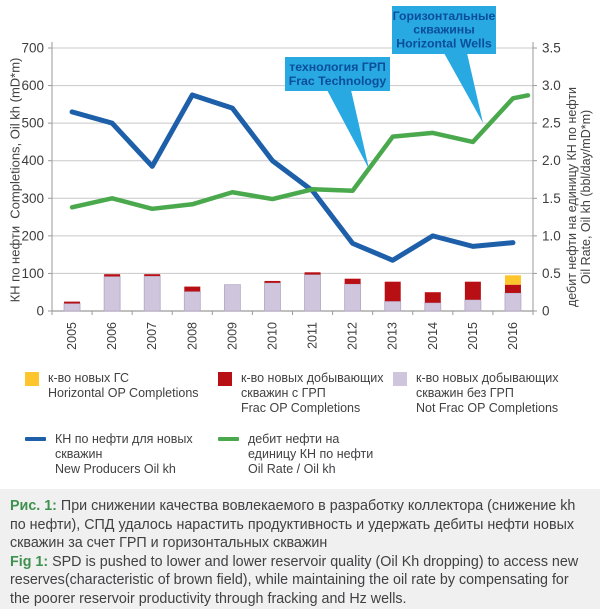 The width and height of the screenshot is (600, 613). I want to click on bar-2013-frac, so click(392, 291).